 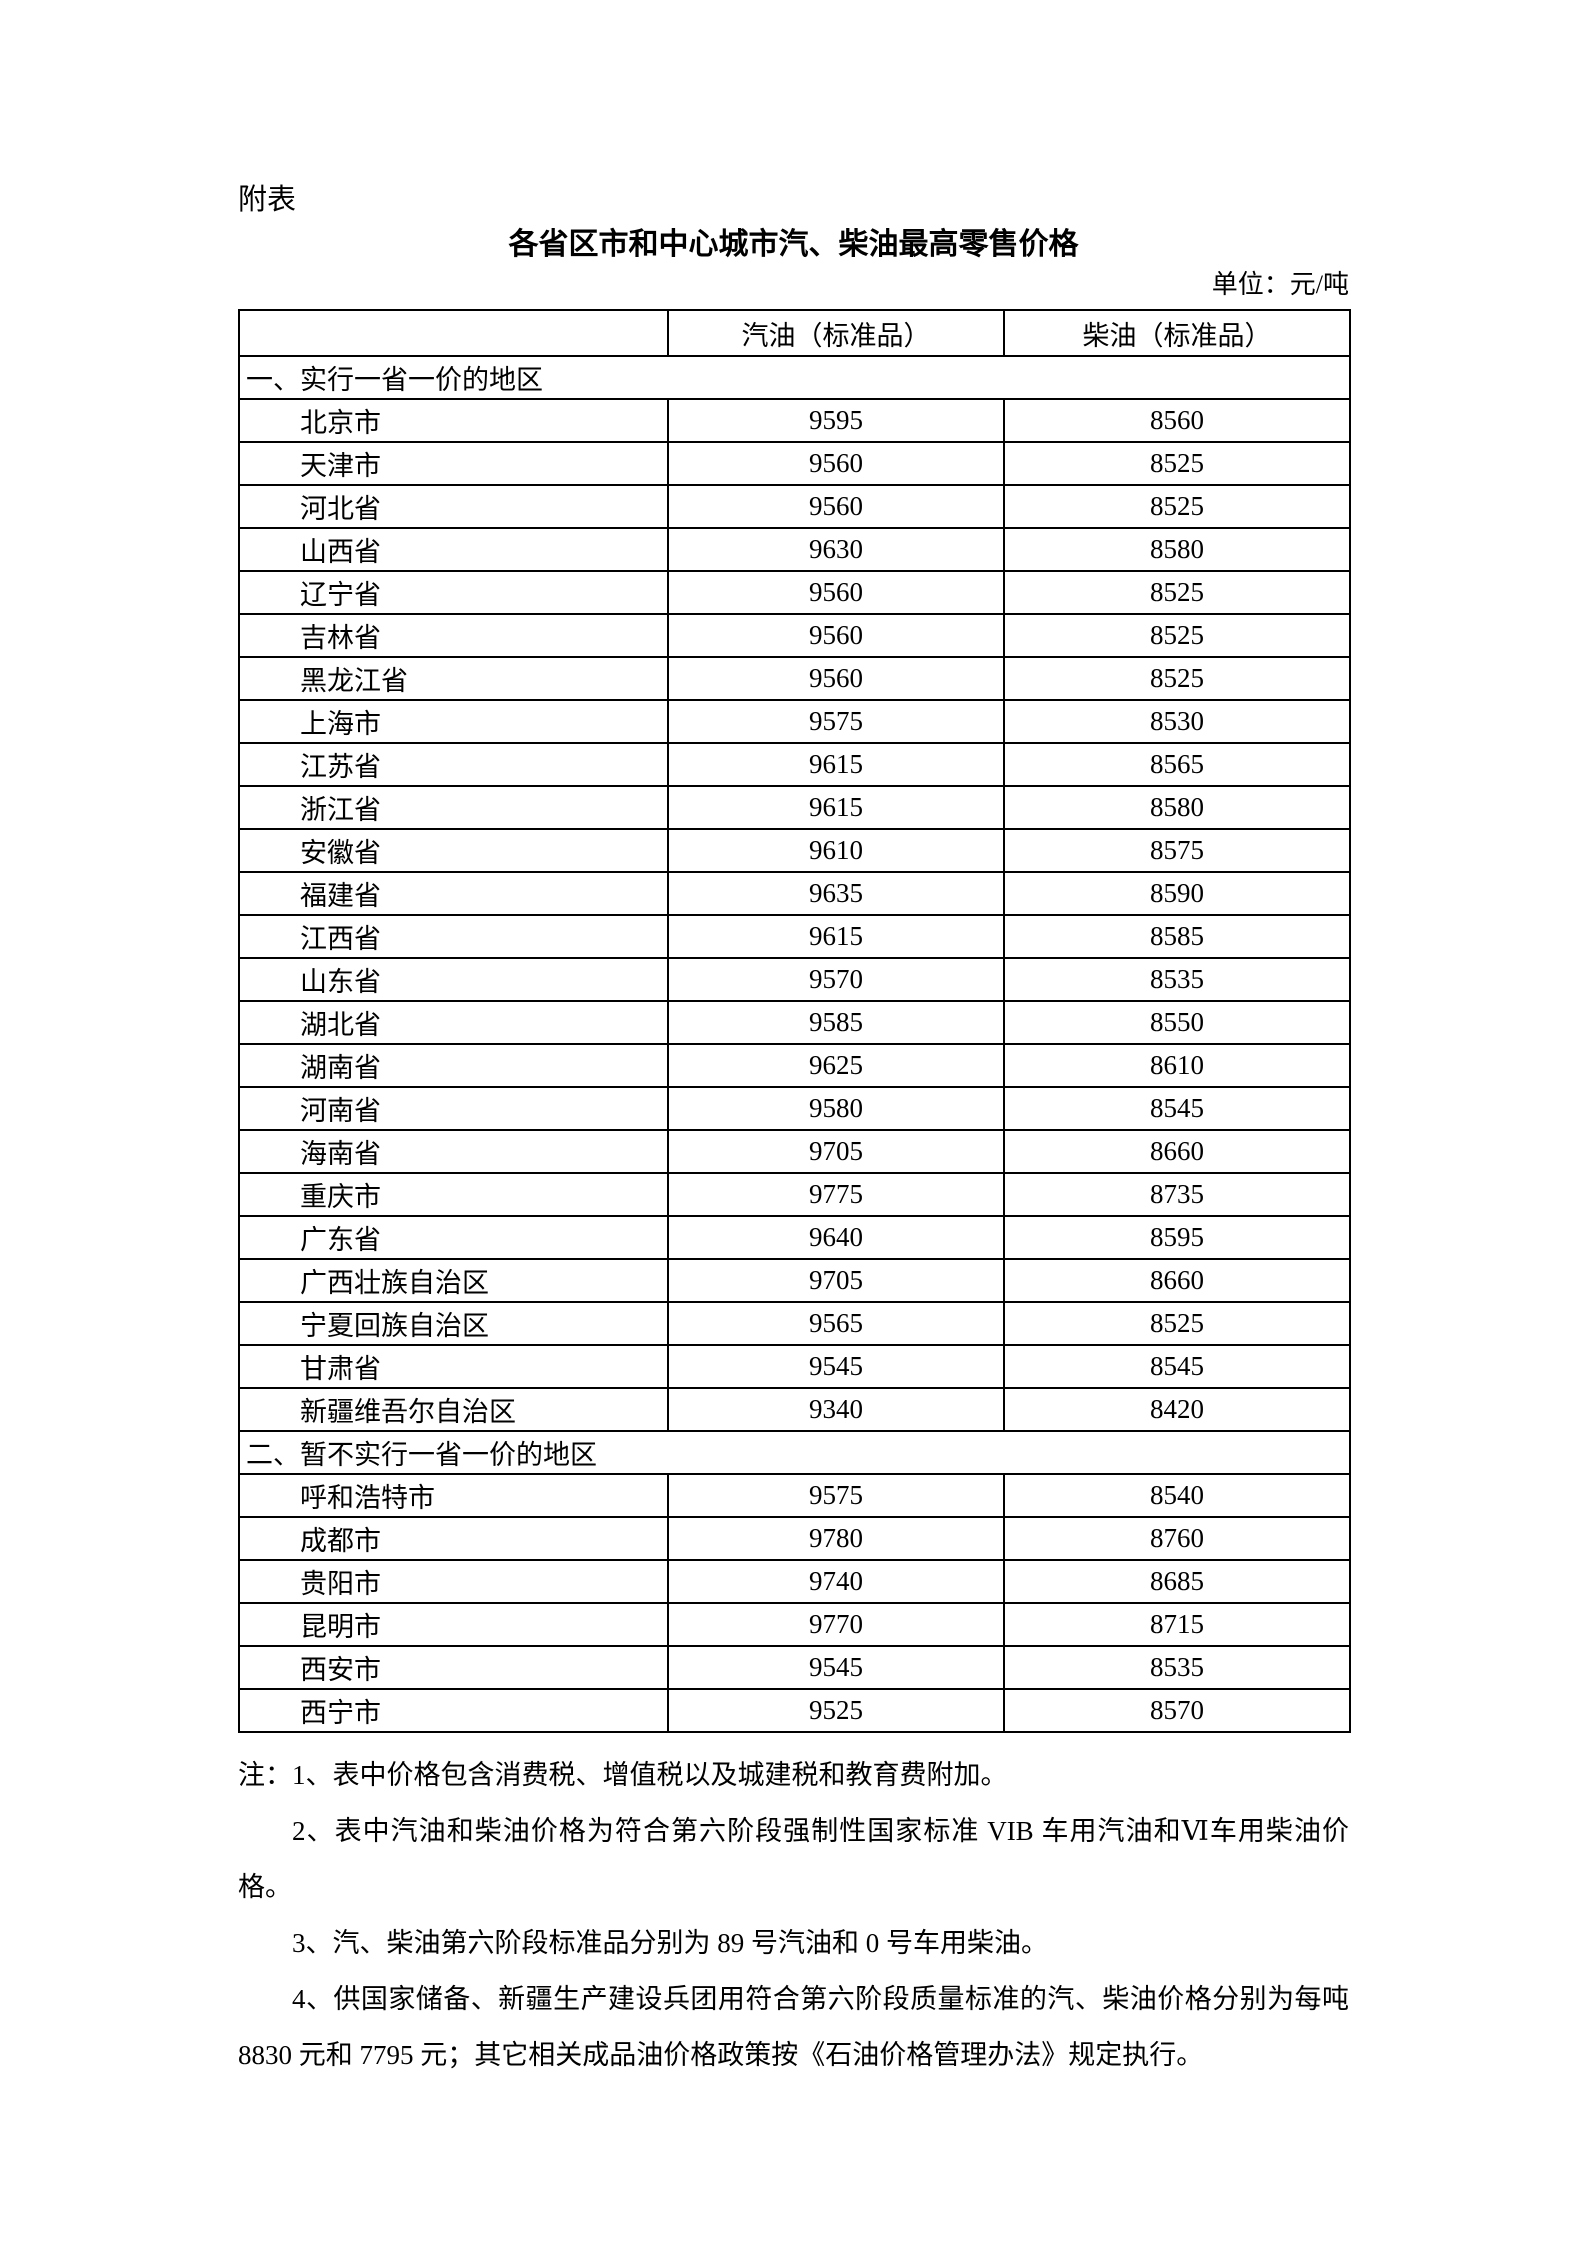 I want to click on table-row: 天津市 9560 8525, so click(x=794, y=463).